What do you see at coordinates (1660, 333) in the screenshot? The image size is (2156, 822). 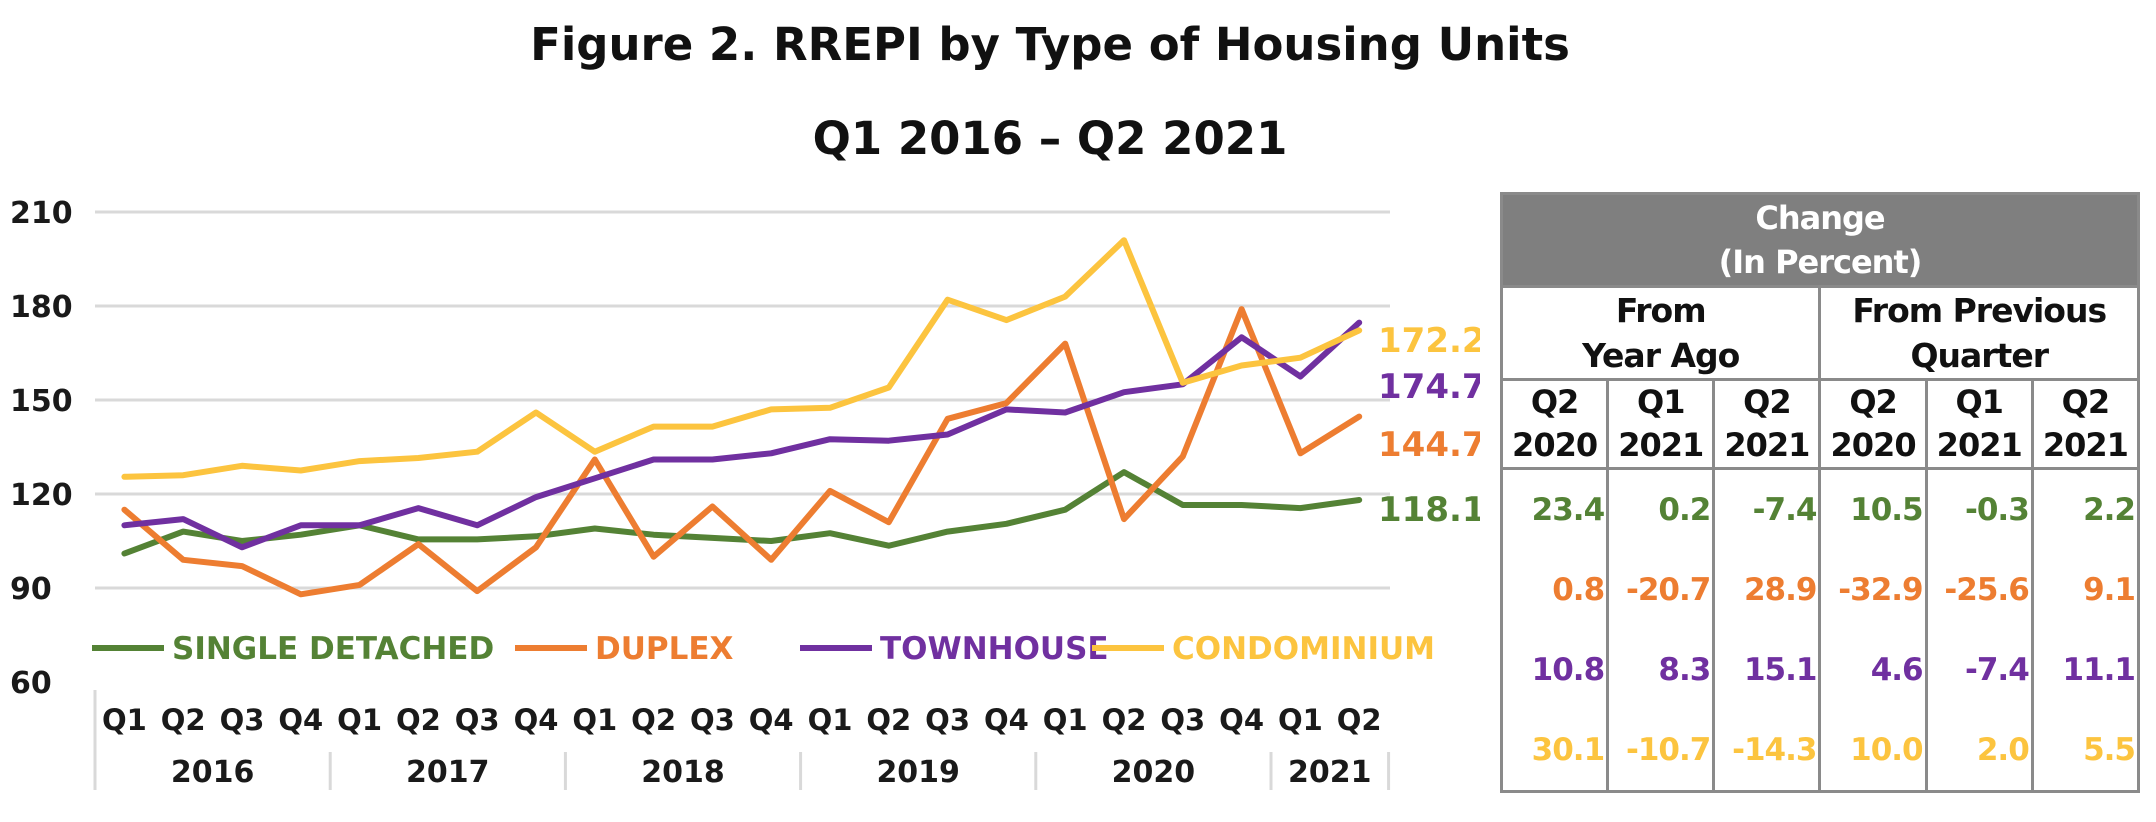 I see `table-group-year-ago: From Year Ago` at bounding box center [1660, 333].